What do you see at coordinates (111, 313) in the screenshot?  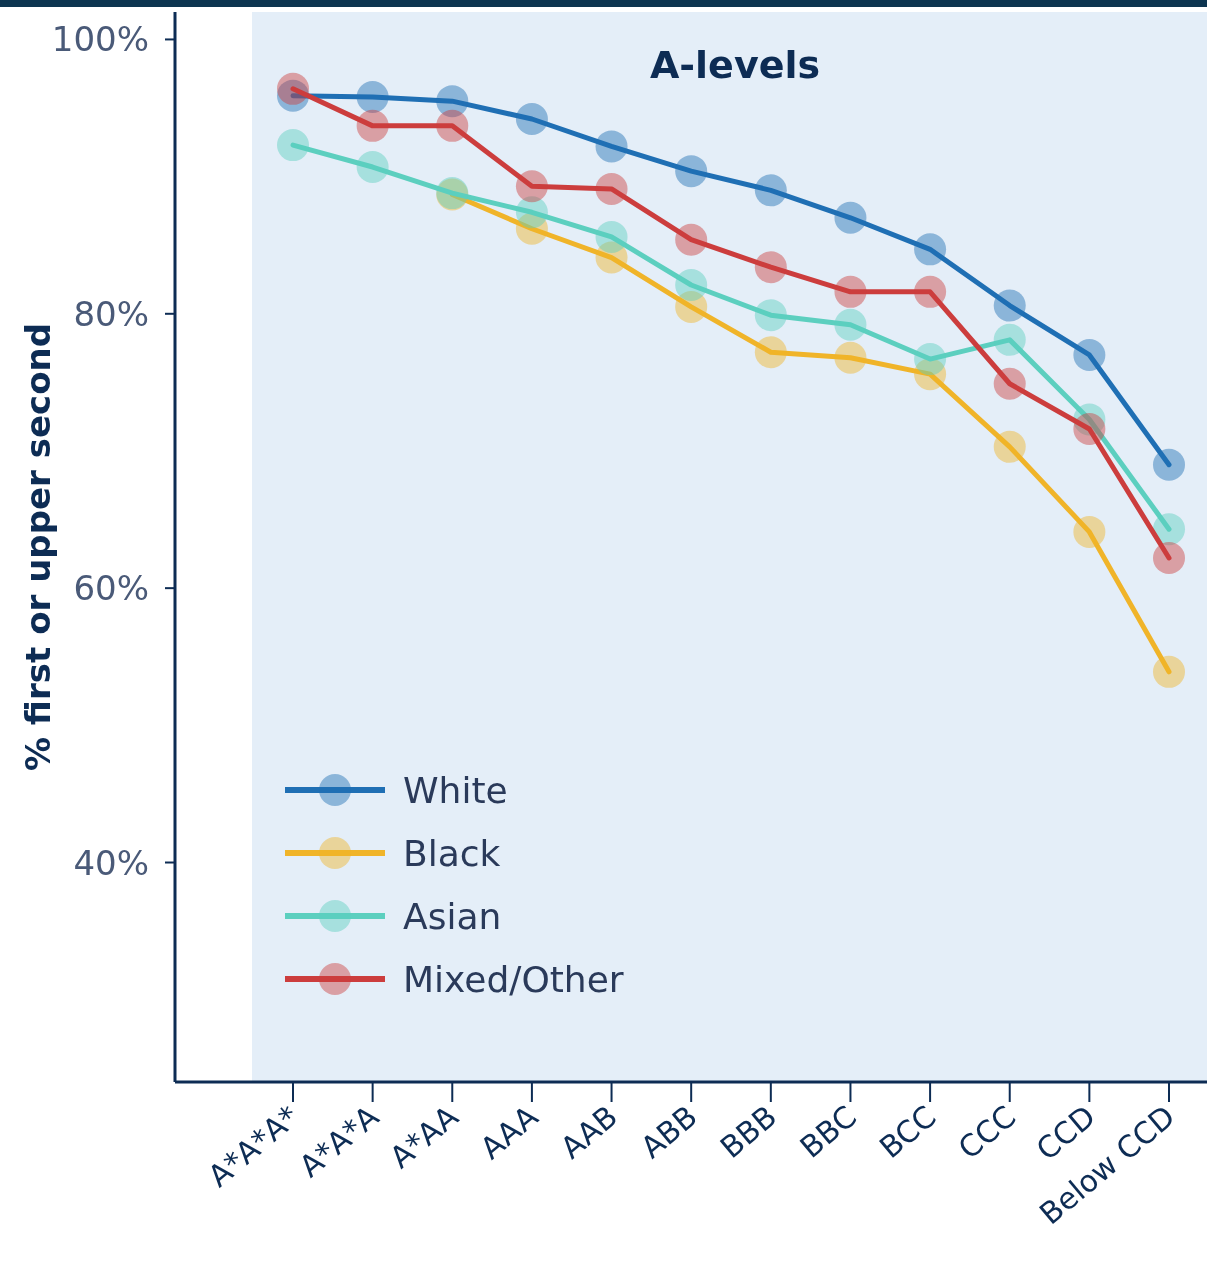 I see `y-tick-label: 80%` at bounding box center [111, 313].